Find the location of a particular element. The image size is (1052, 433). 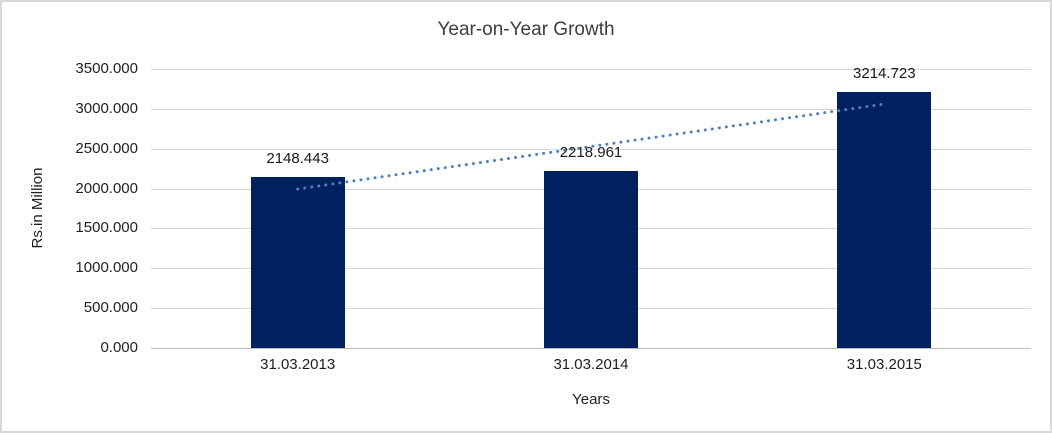

y-tick-label: 1500.000 is located at coordinates (106, 228).